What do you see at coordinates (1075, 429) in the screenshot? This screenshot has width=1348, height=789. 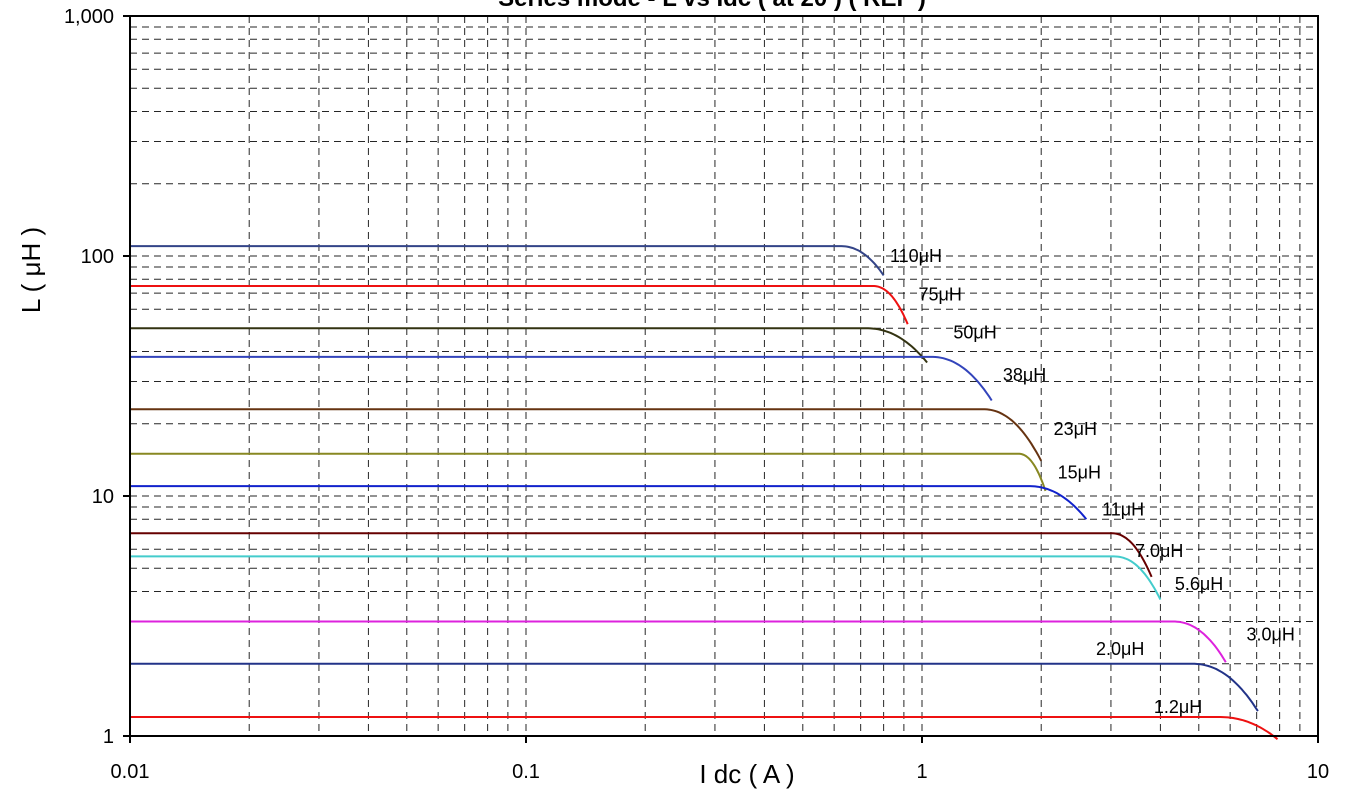 I see `series-label: 23μH` at bounding box center [1075, 429].